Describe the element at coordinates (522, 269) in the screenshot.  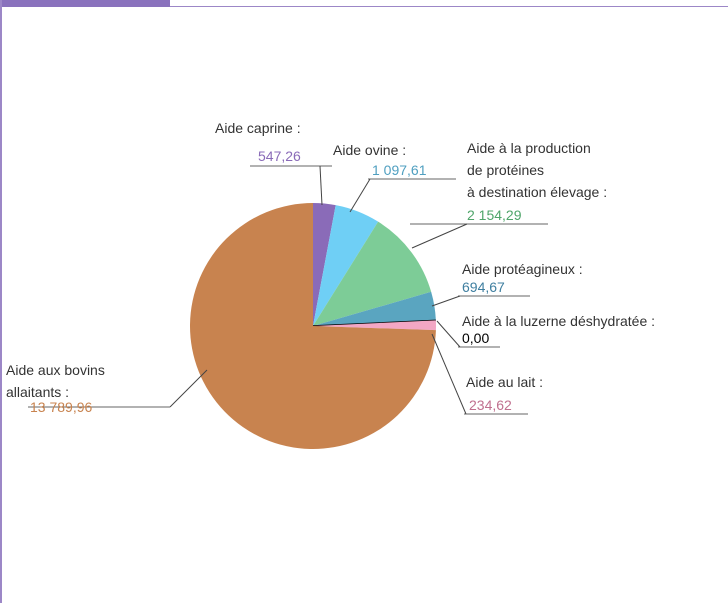
I see `slice-label: Aide protéagineux :` at that location.